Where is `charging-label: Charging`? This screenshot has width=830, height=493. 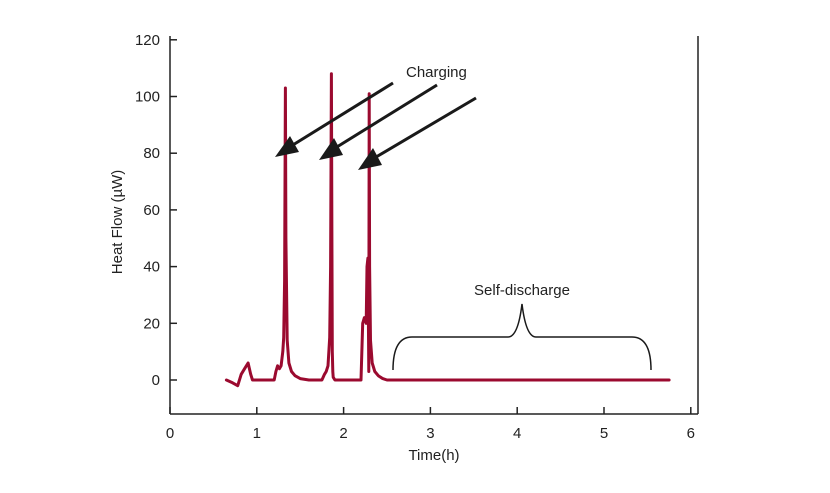
charging-label: Charging is located at coordinates (436, 72).